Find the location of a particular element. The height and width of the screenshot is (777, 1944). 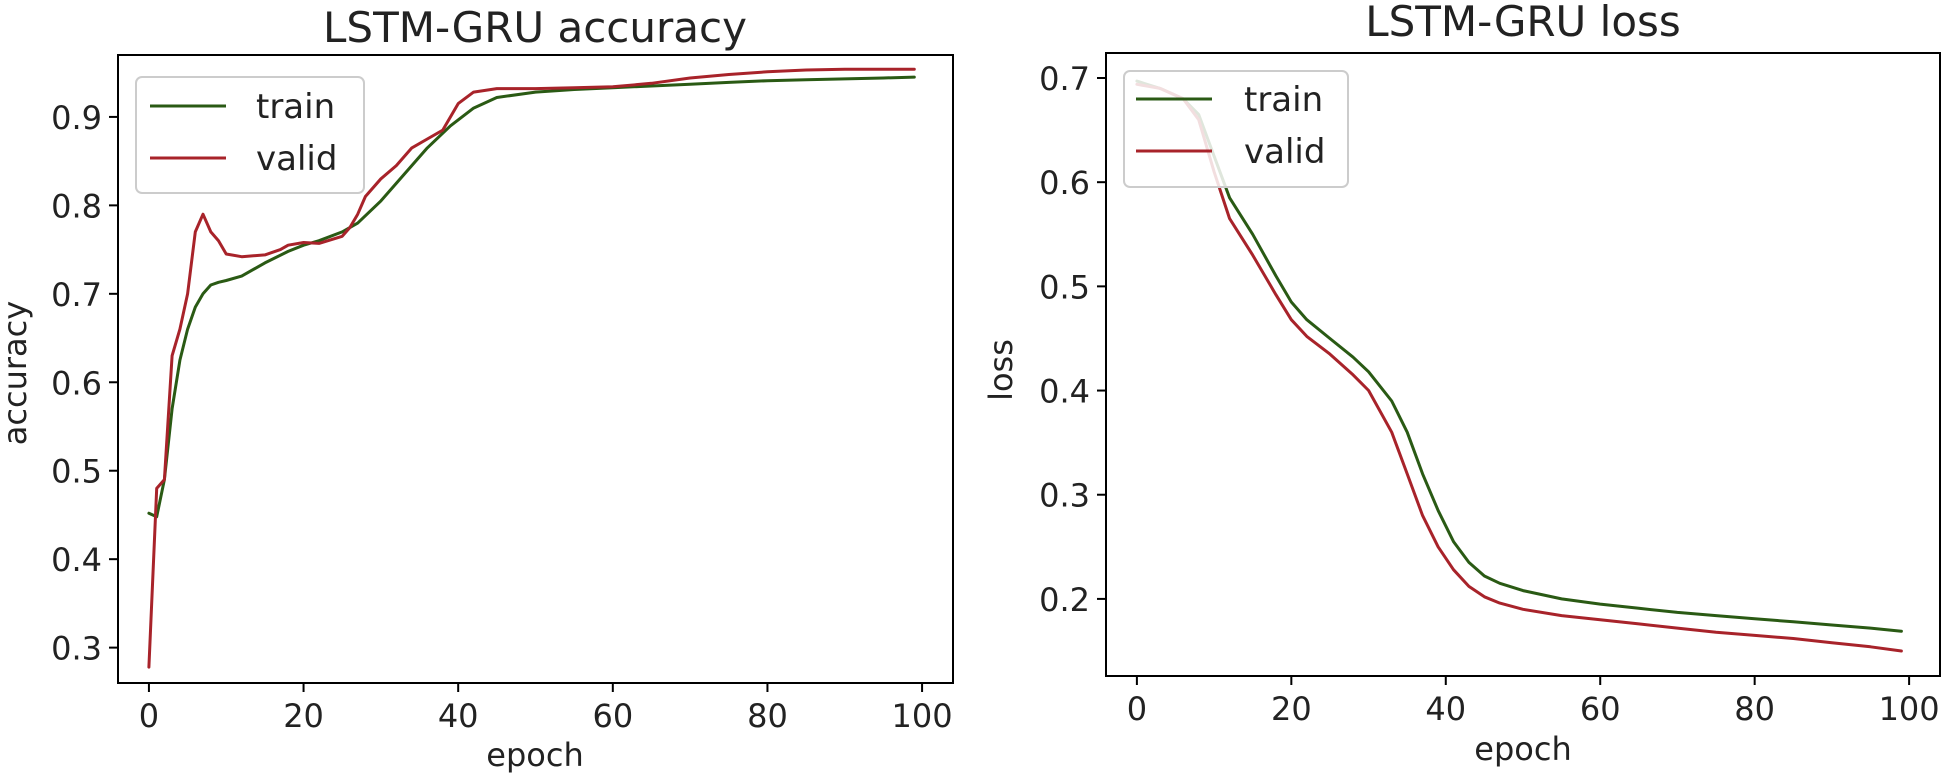

accuracy-legend-valid-label: valid is located at coordinates (296, 159).